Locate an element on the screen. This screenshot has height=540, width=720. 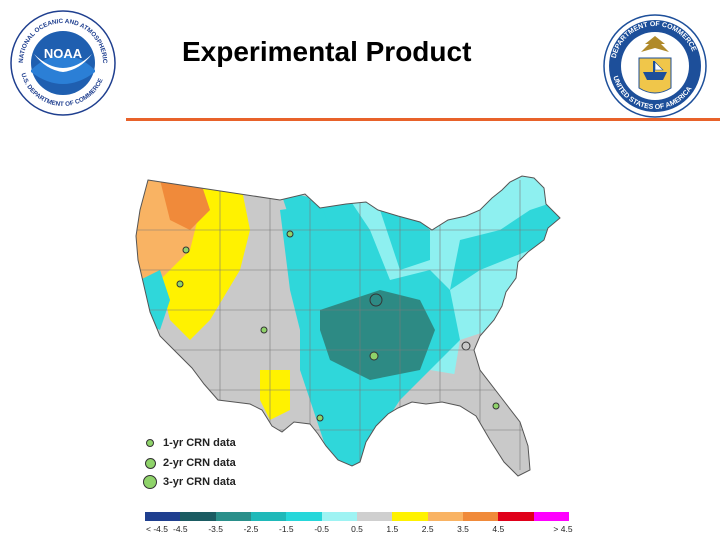
region-gray-southeast is located at coordinates (505, 398).